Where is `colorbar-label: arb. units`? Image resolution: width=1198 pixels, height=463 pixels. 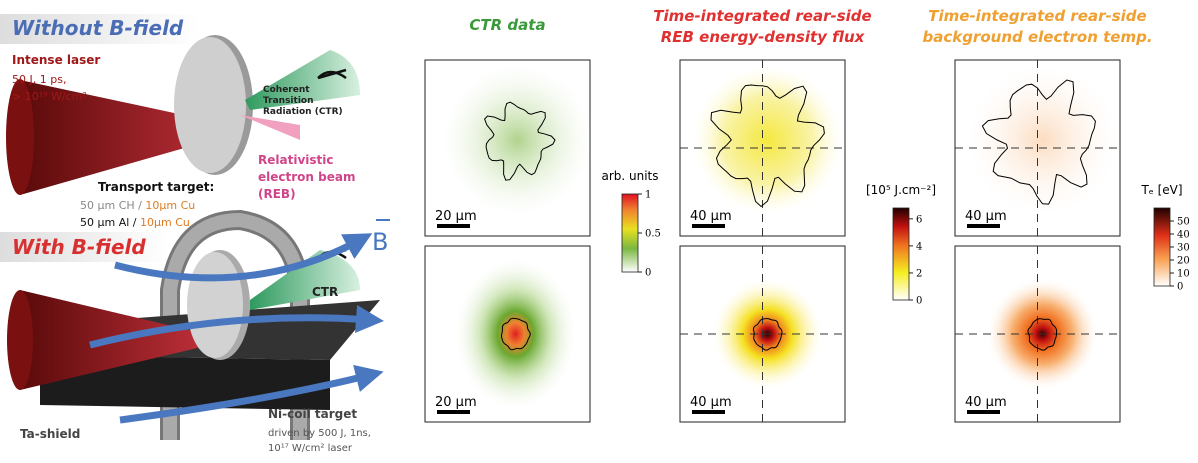 colorbar-label: arb. units is located at coordinates (629, 176).